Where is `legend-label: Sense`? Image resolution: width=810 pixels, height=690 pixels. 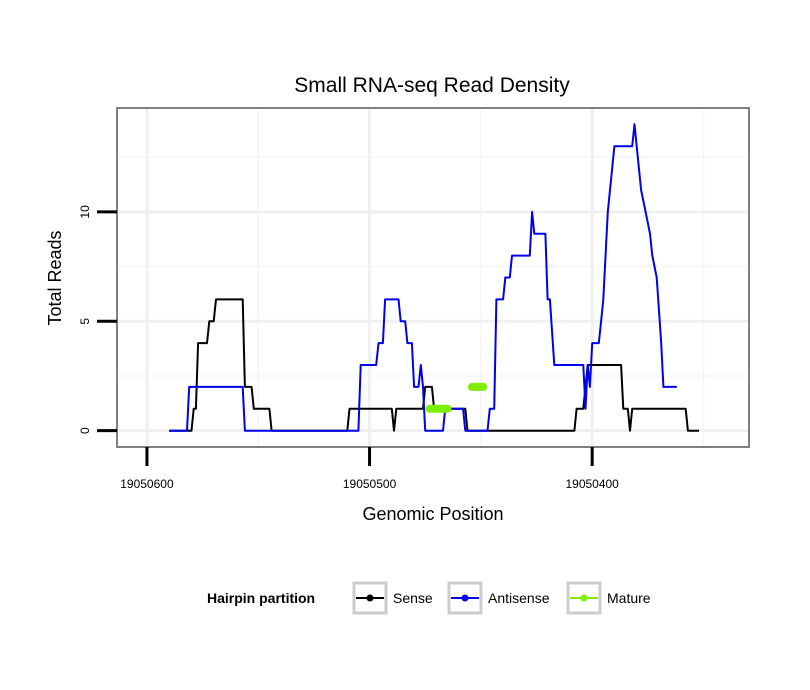 legend-label: Sense is located at coordinates (413, 598).